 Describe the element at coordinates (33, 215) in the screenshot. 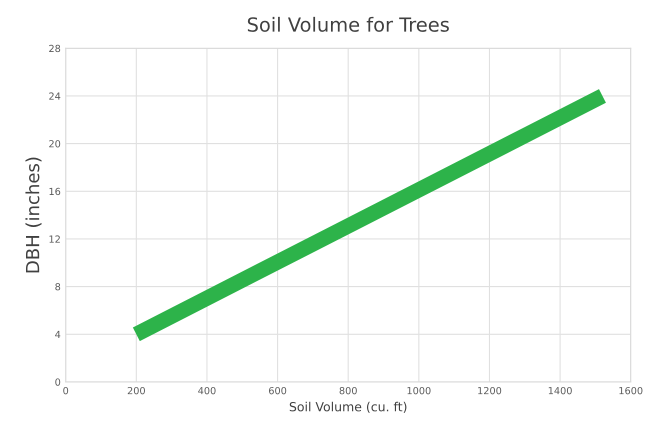

I see `y-axis-title: DBH (inches)` at that location.